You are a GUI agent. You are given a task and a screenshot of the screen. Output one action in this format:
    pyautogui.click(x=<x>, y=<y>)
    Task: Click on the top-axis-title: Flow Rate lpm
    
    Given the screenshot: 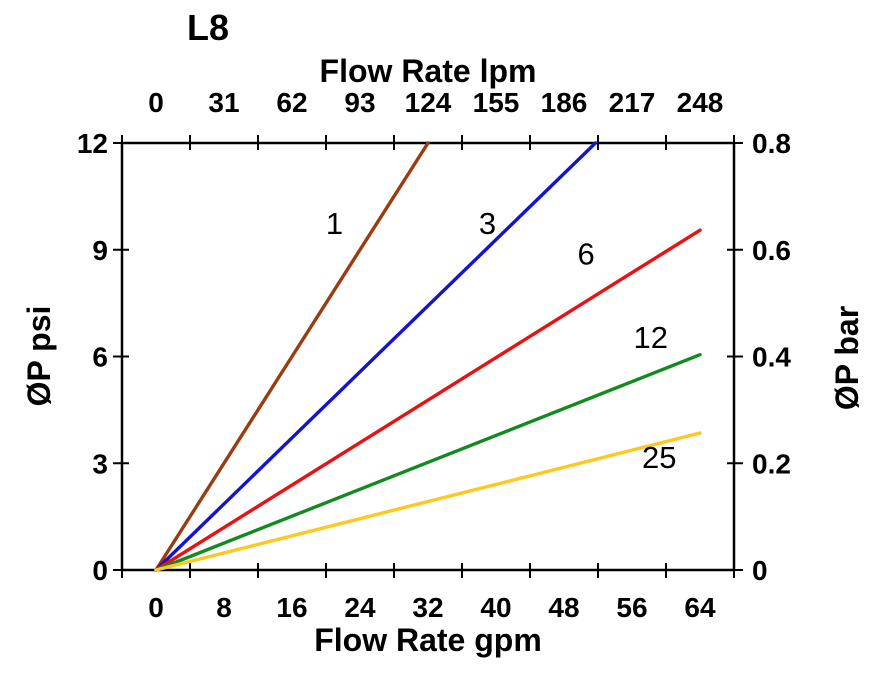 What is the action you would take?
    pyautogui.click(x=428, y=71)
    